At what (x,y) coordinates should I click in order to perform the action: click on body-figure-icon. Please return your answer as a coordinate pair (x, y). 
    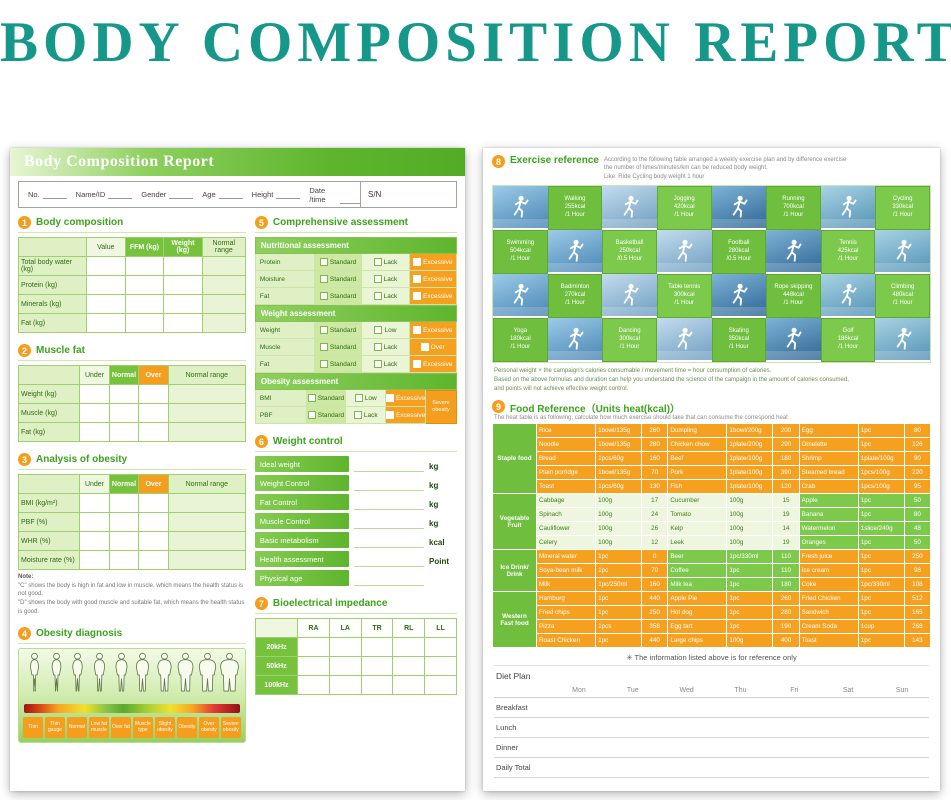
    Looking at the image, I should click on (121, 675).